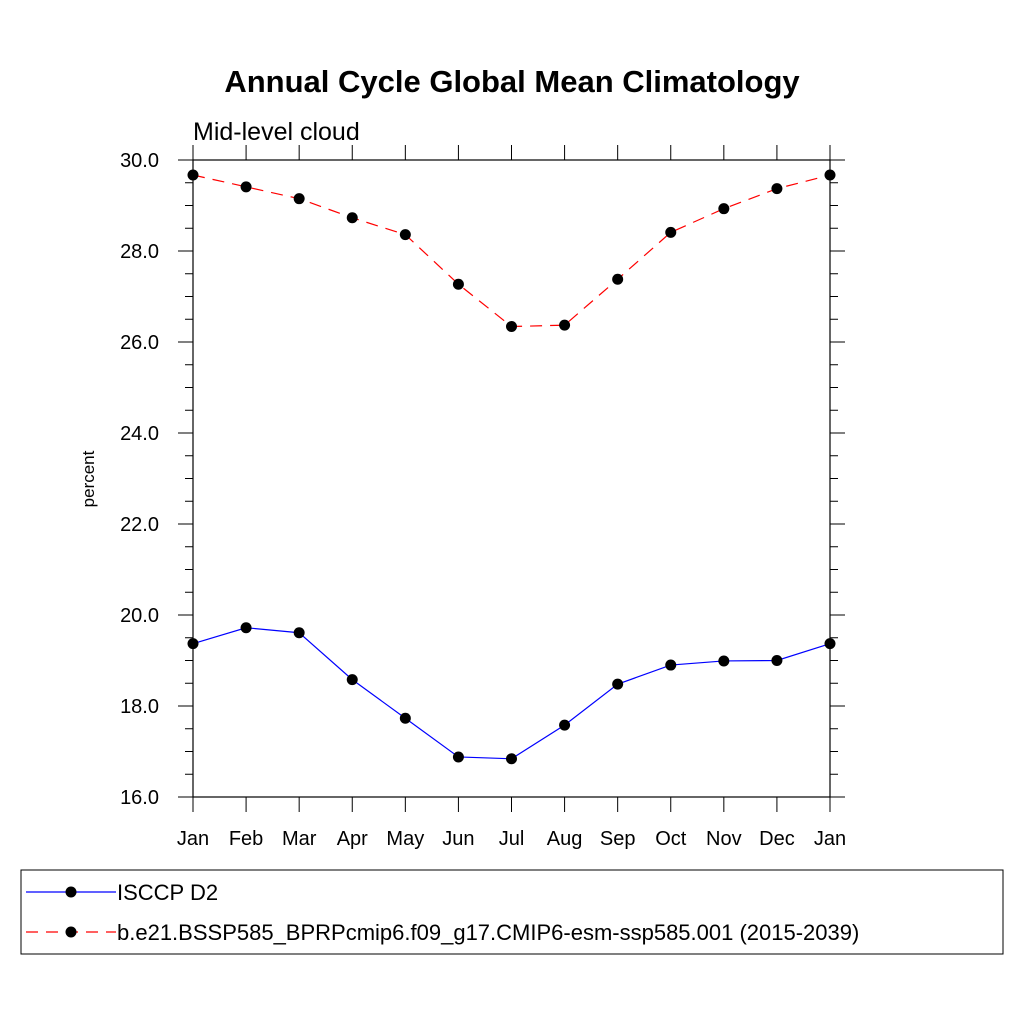  I want to click on x-tick-label: Dec, so click(777, 839).